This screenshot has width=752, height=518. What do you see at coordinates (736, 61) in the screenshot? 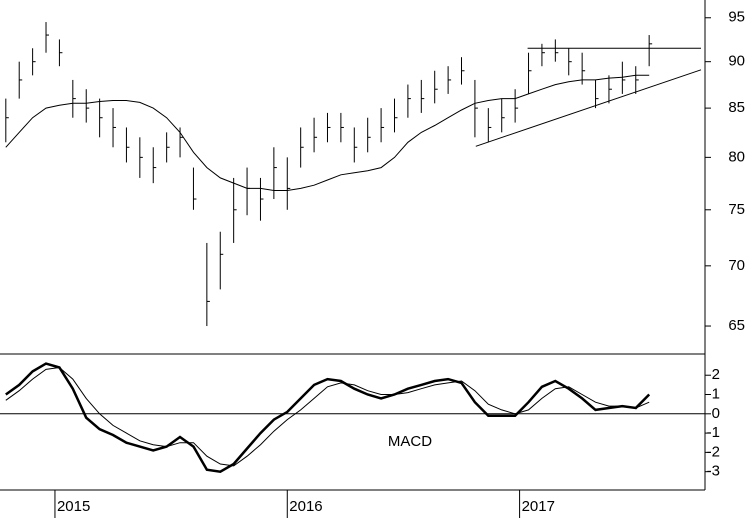
I see `y-tick-label: 90` at bounding box center [736, 61].